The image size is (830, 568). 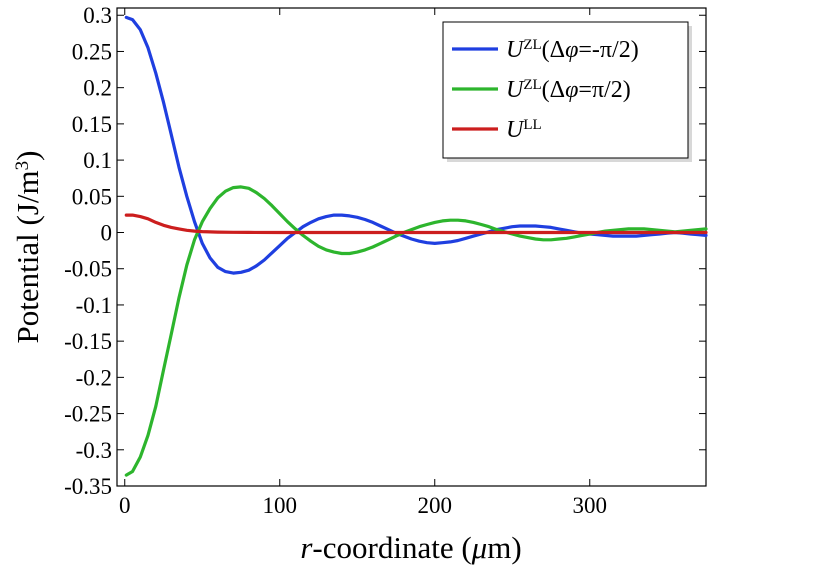 I want to click on y-axis-title-sup: 3, so click(x=22, y=166).